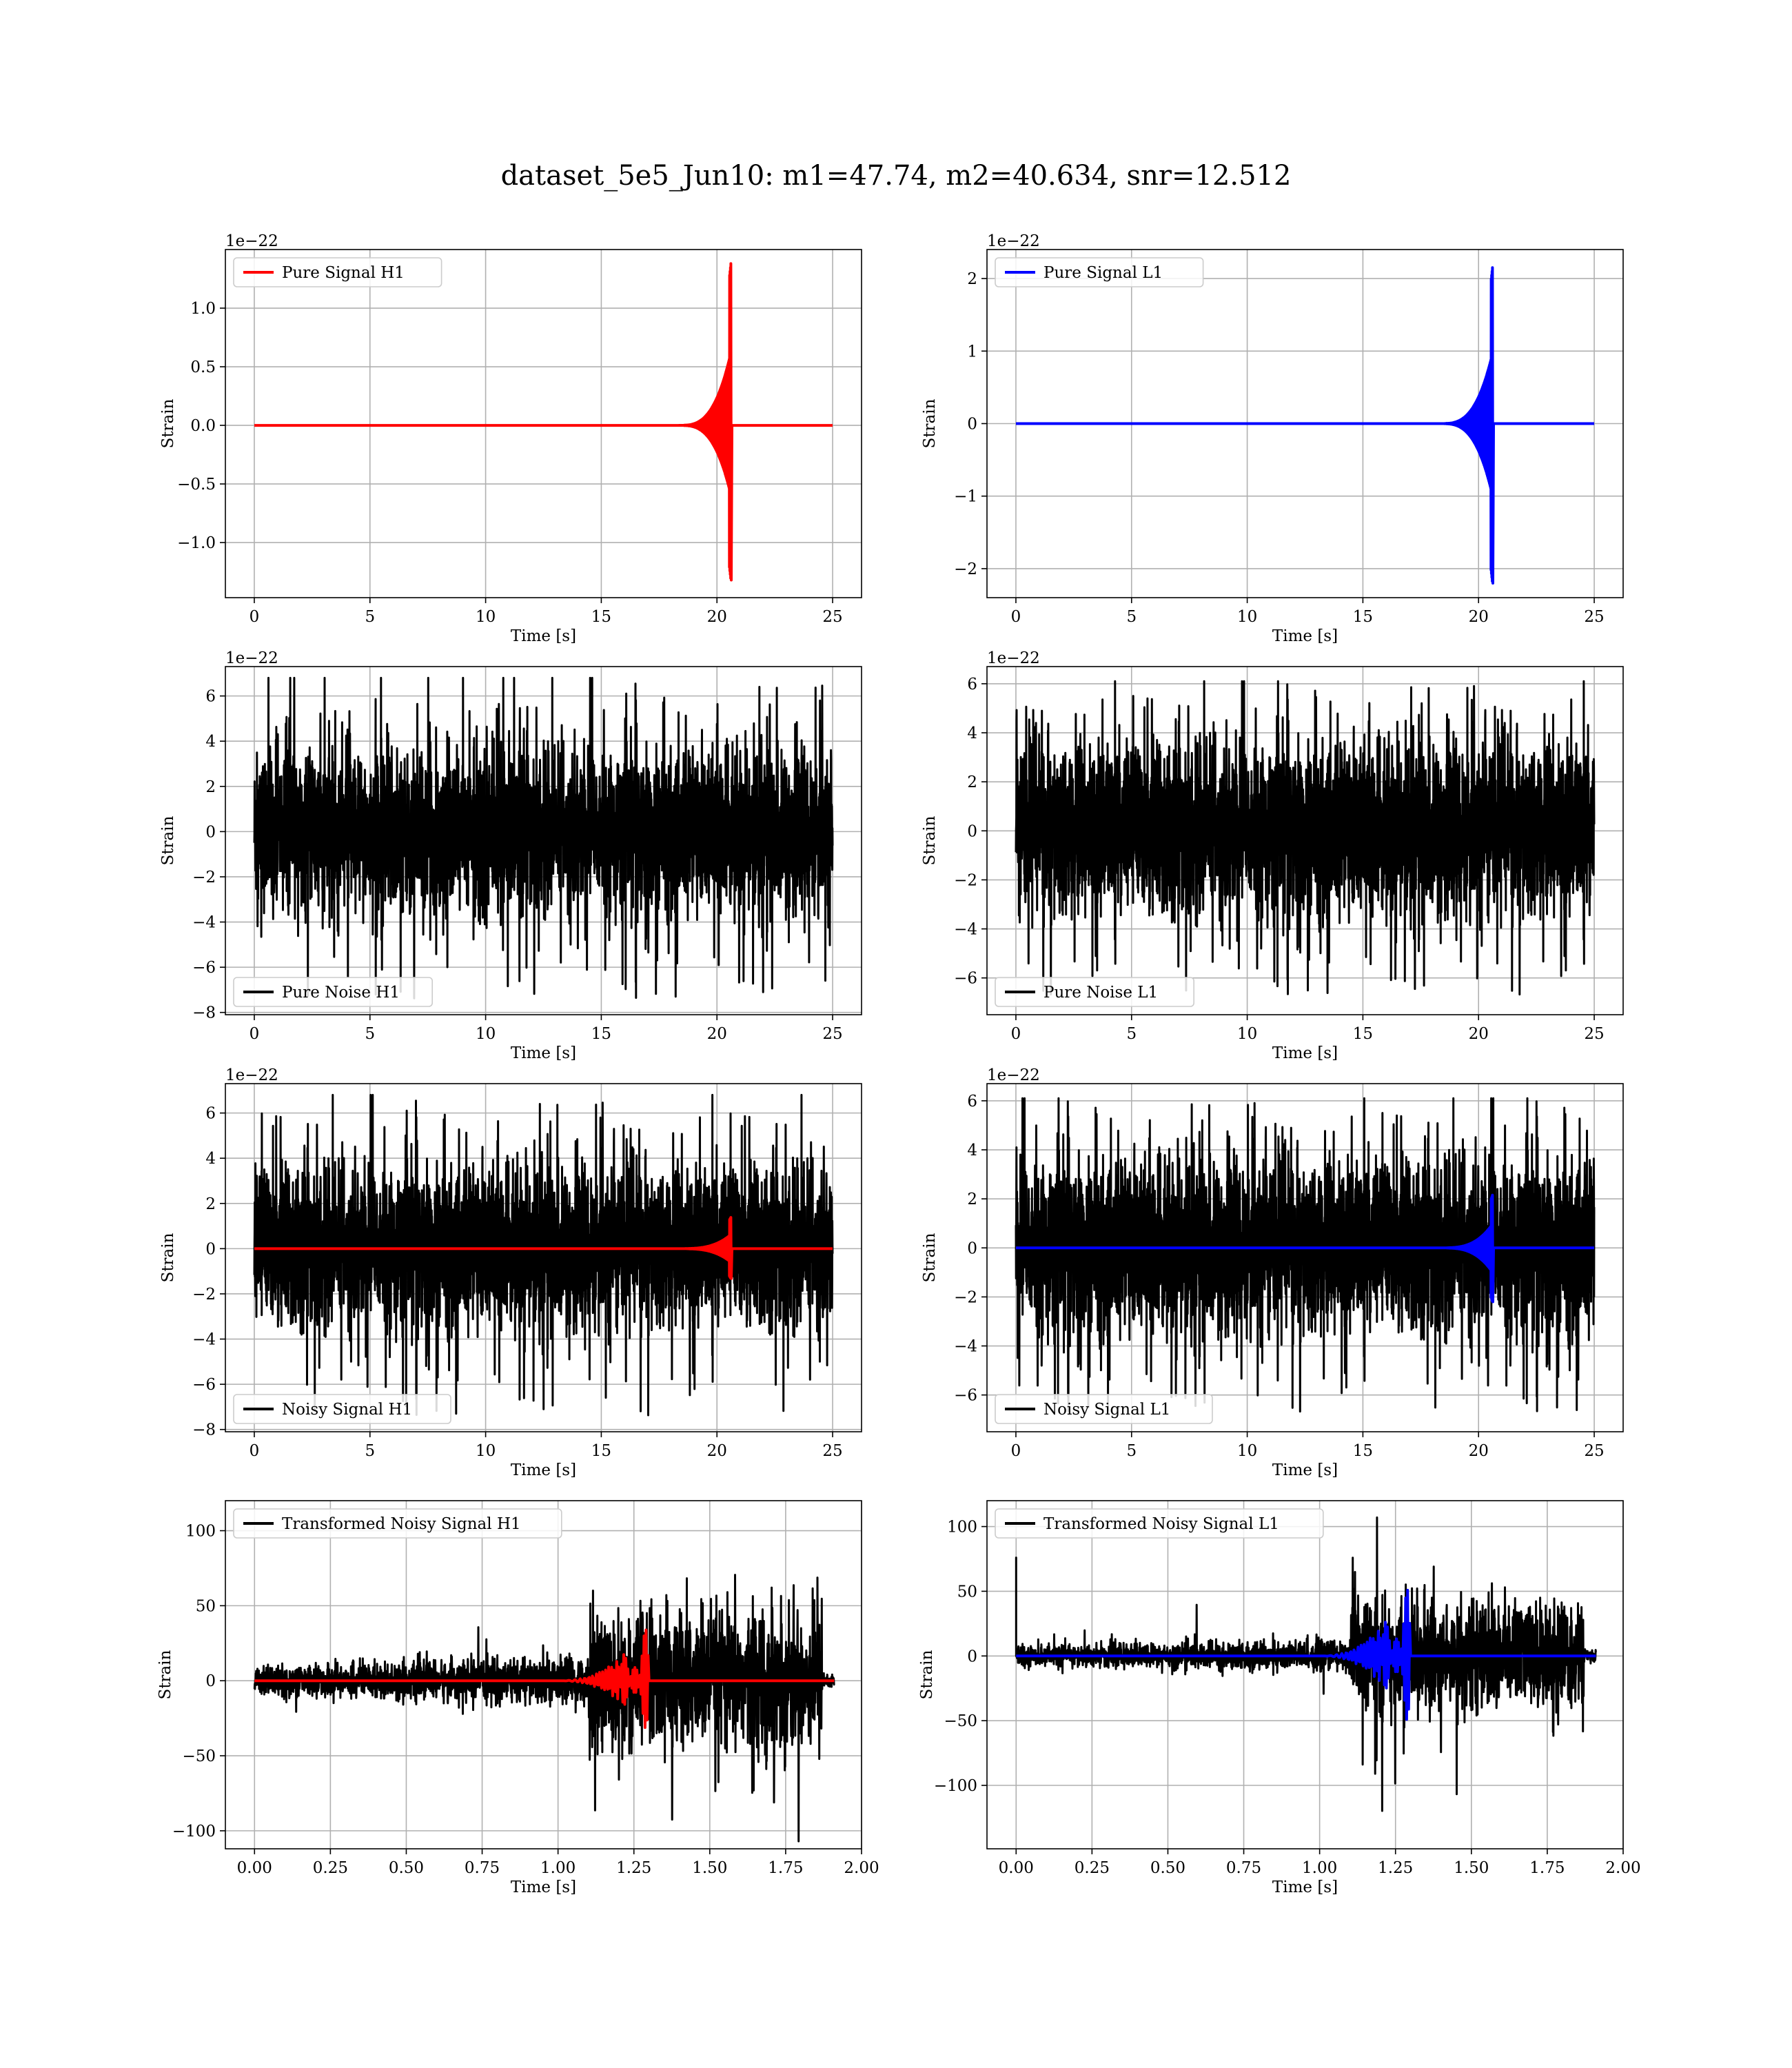  What do you see at coordinates (1395, 1868) in the screenshot?
I see `x-tick-label: 1.25` at bounding box center [1395, 1868].